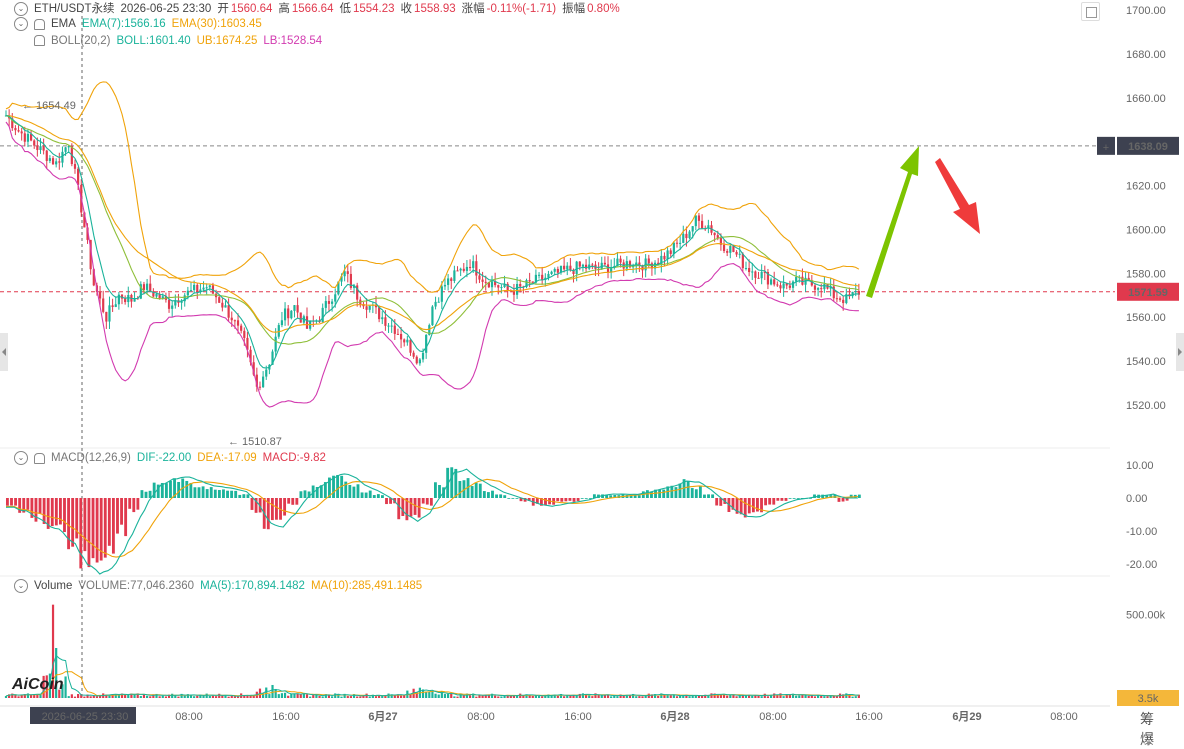 The image size is (1184, 749). I want to click on close-label: 收, so click(406, 9).